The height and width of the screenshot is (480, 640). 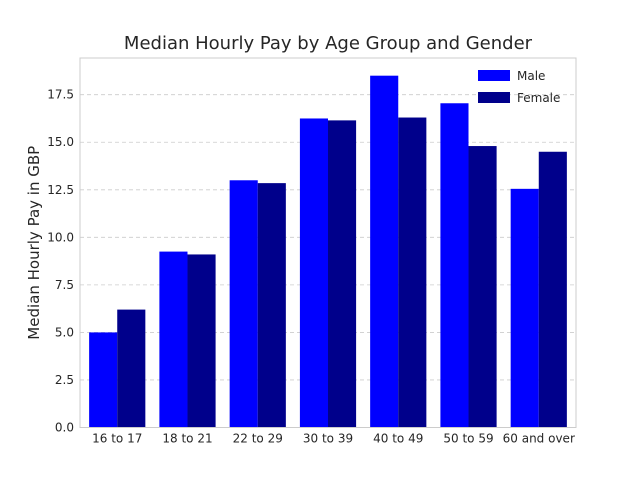 What do you see at coordinates (117, 439) in the screenshot?
I see `x-tick-label: 16 to 17` at bounding box center [117, 439].